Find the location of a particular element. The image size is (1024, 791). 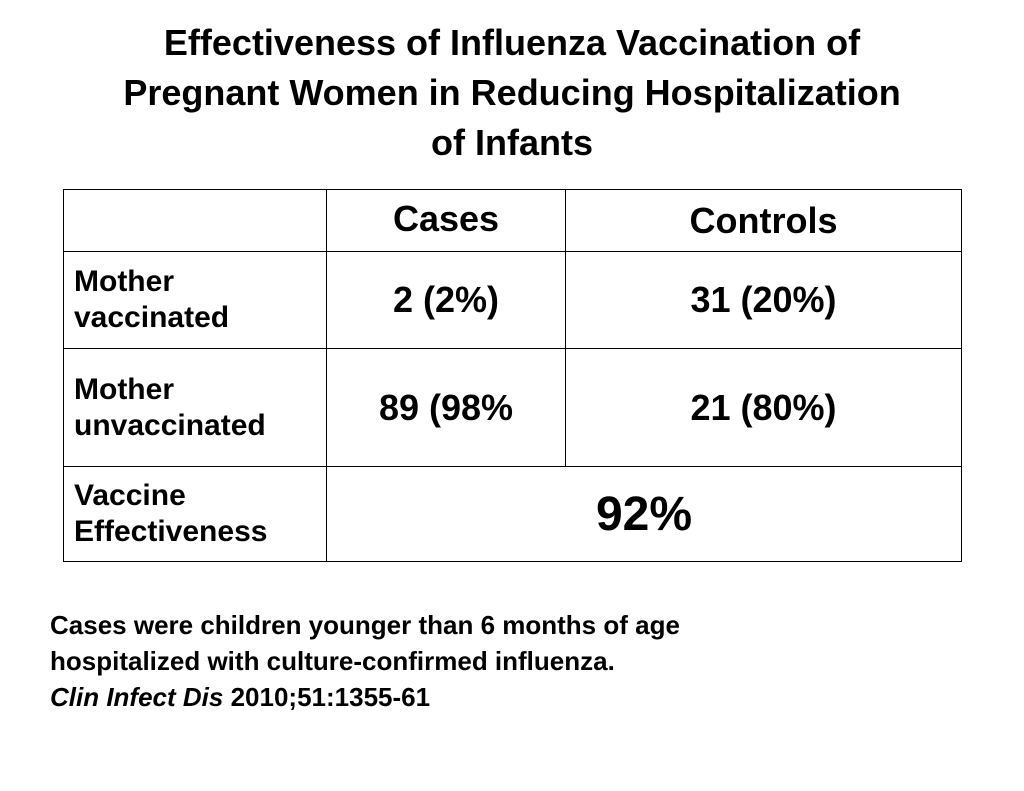

row-label-line-2: vaccinated is located at coordinates (152, 317).